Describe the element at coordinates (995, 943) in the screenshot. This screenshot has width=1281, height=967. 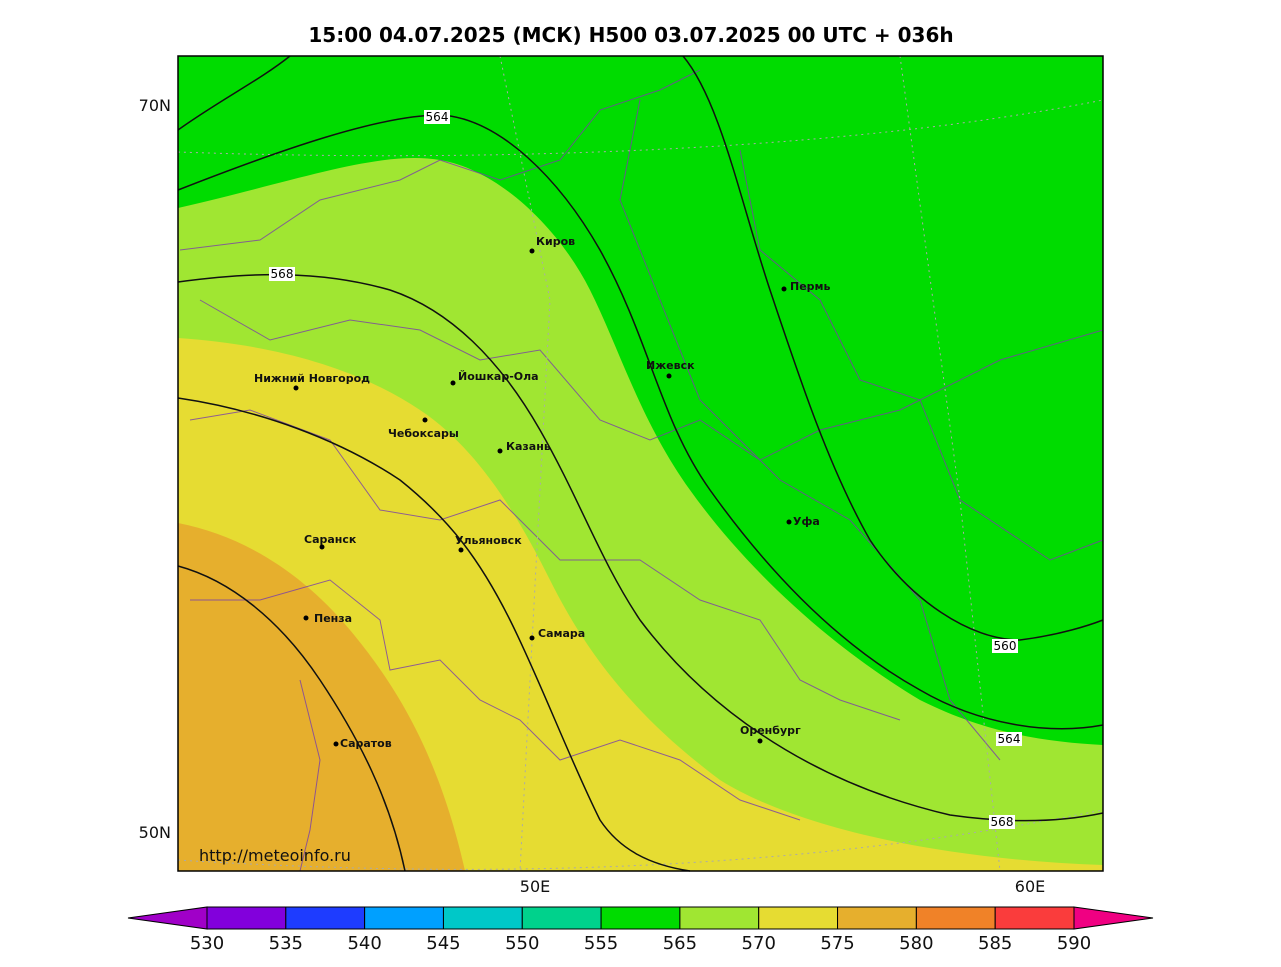
I see `colorbar-label: 585` at that location.